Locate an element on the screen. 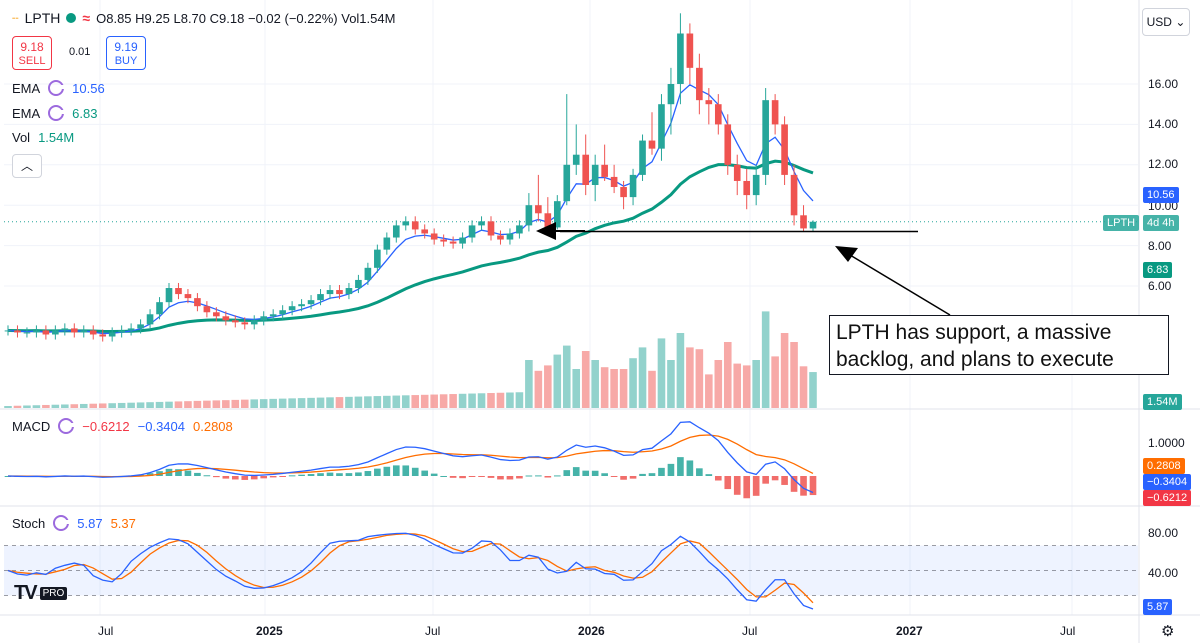 The image size is (1200, 643). sell-button: 9.18 SELL is located at coordinates (32, 53).